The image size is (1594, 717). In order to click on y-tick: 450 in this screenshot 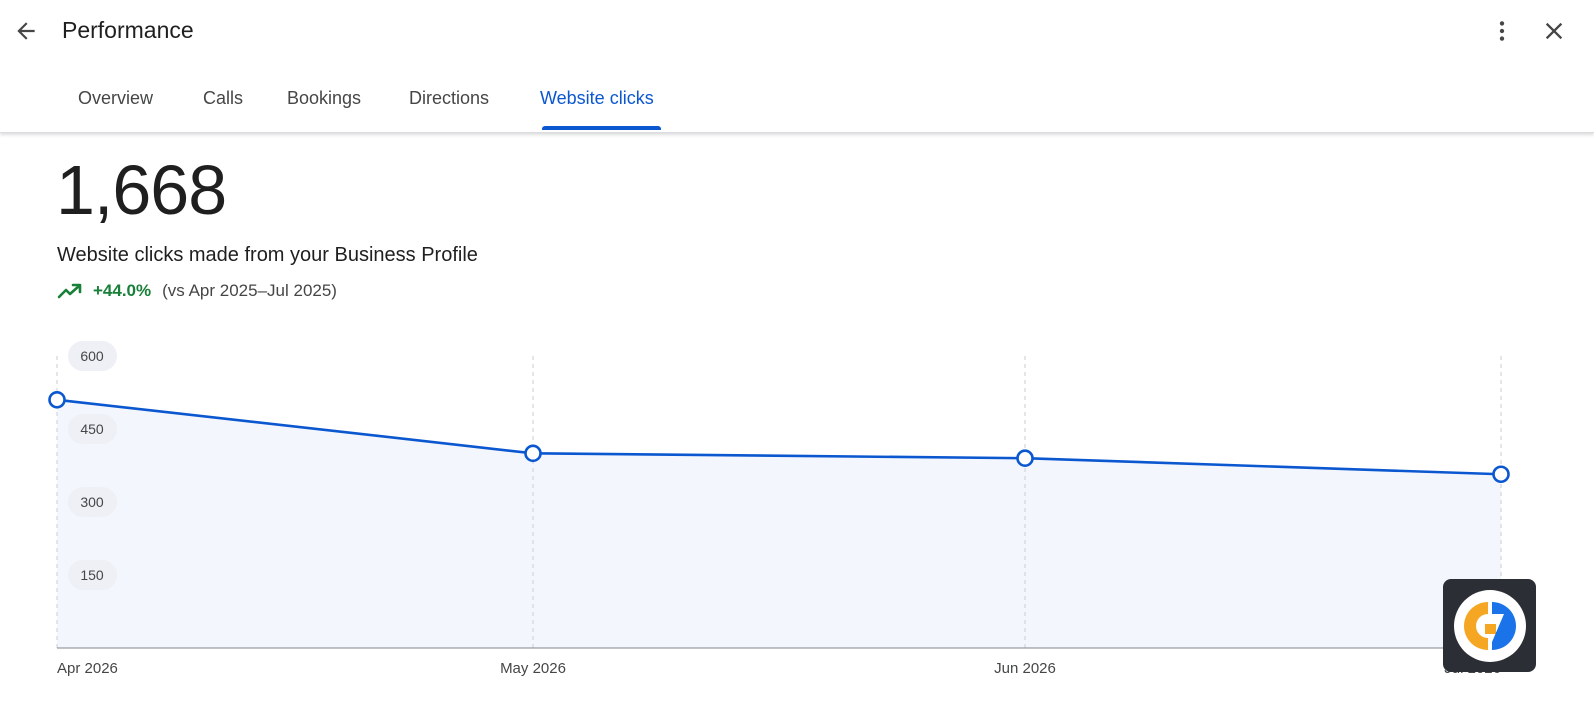, I will do `click(92, 429)`.